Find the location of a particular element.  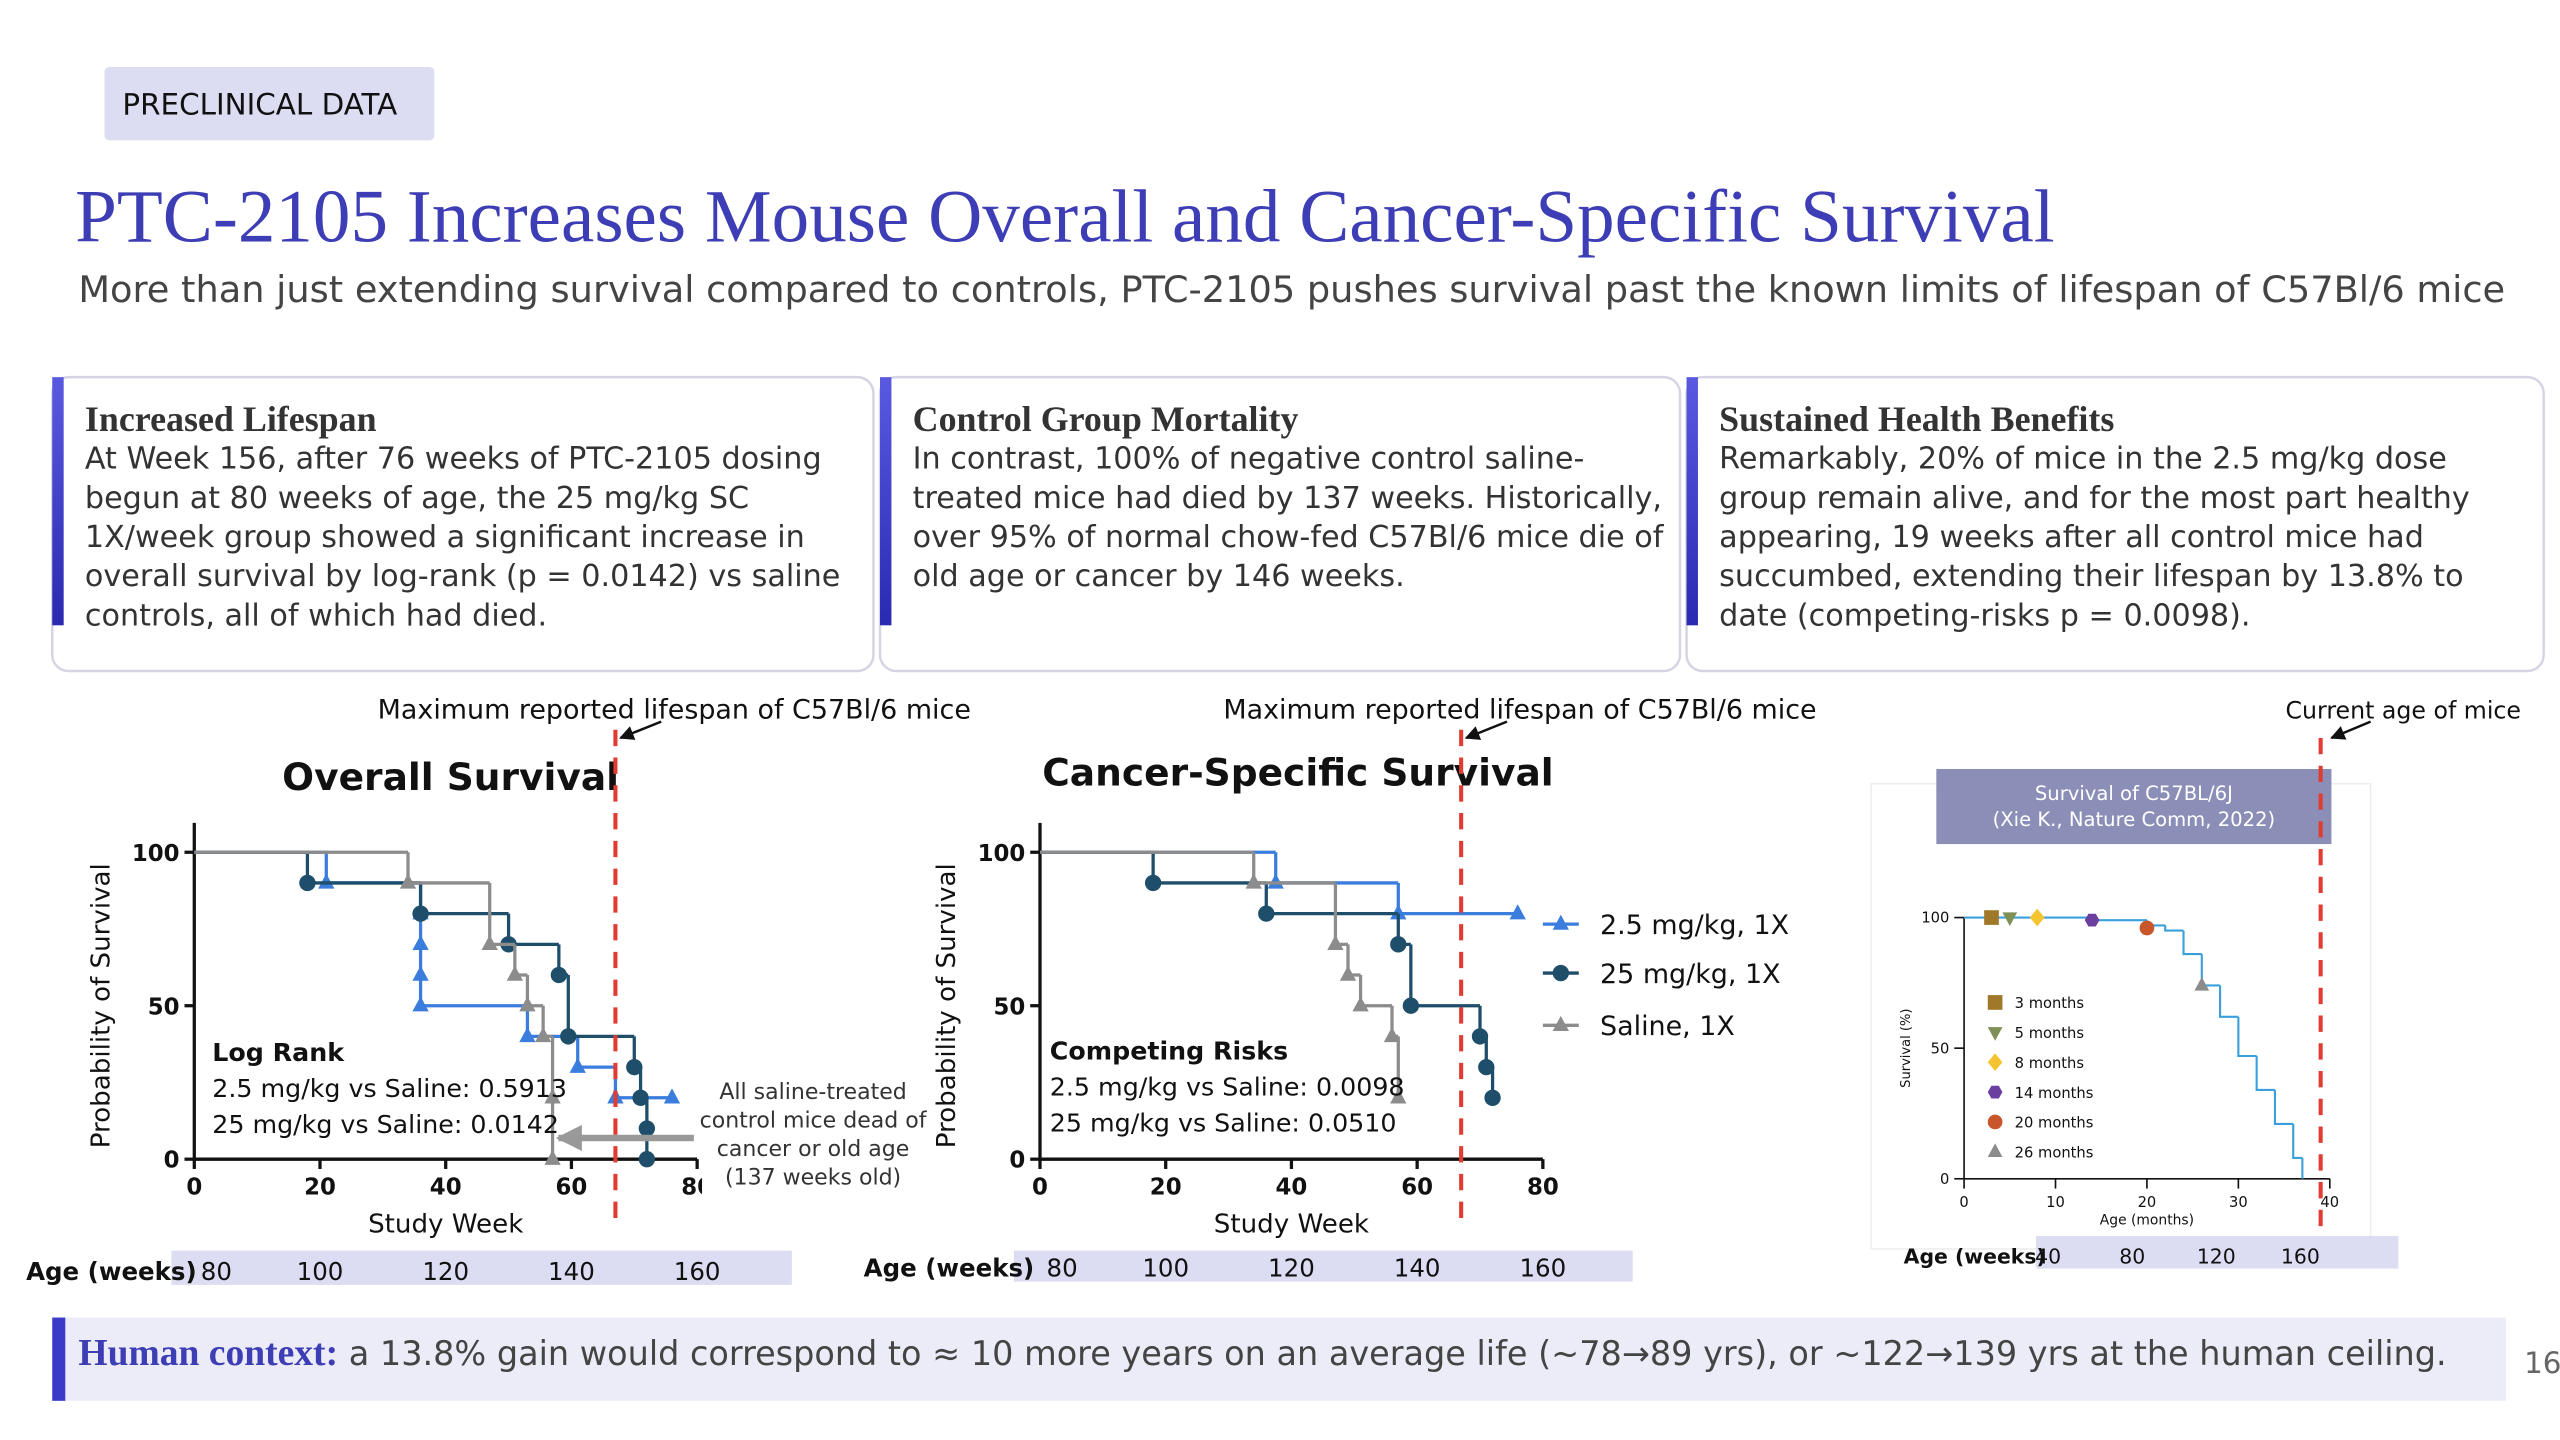

callout-line: All saline-treated is located at coordinates (812, 1092).